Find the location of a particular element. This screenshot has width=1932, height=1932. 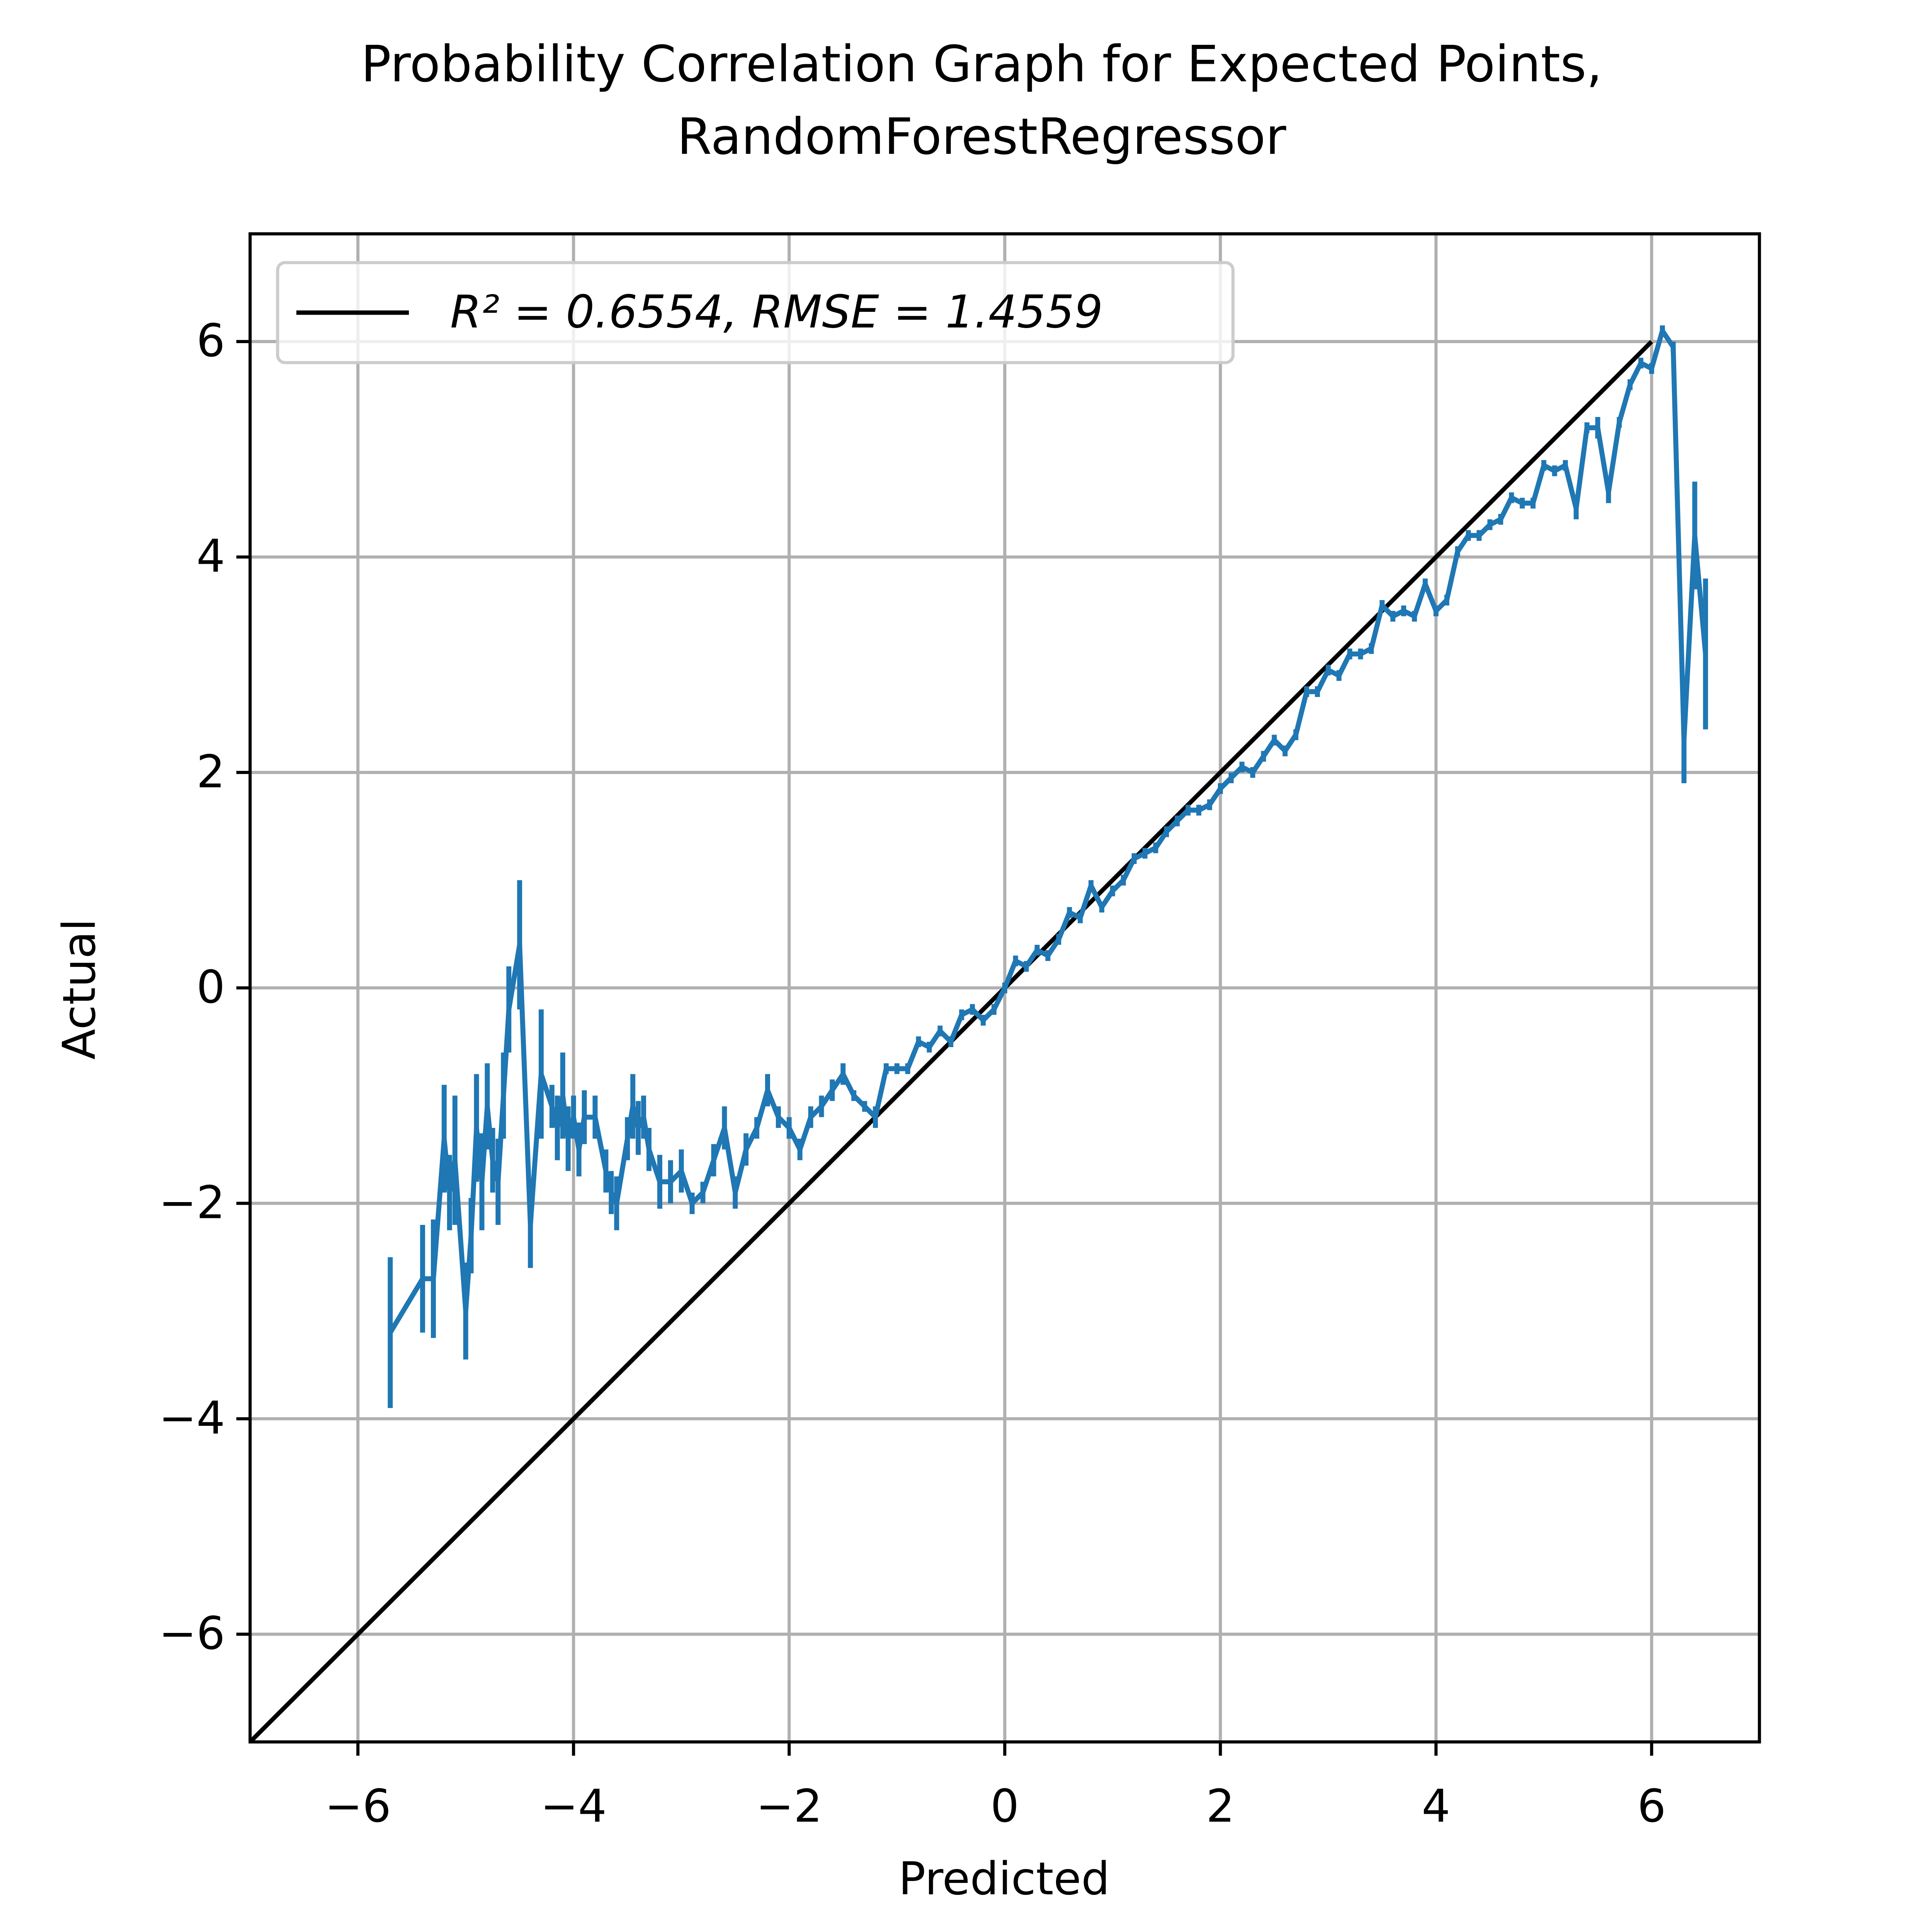

x-tick-label: −4 is located at coordinates (574, 1807).